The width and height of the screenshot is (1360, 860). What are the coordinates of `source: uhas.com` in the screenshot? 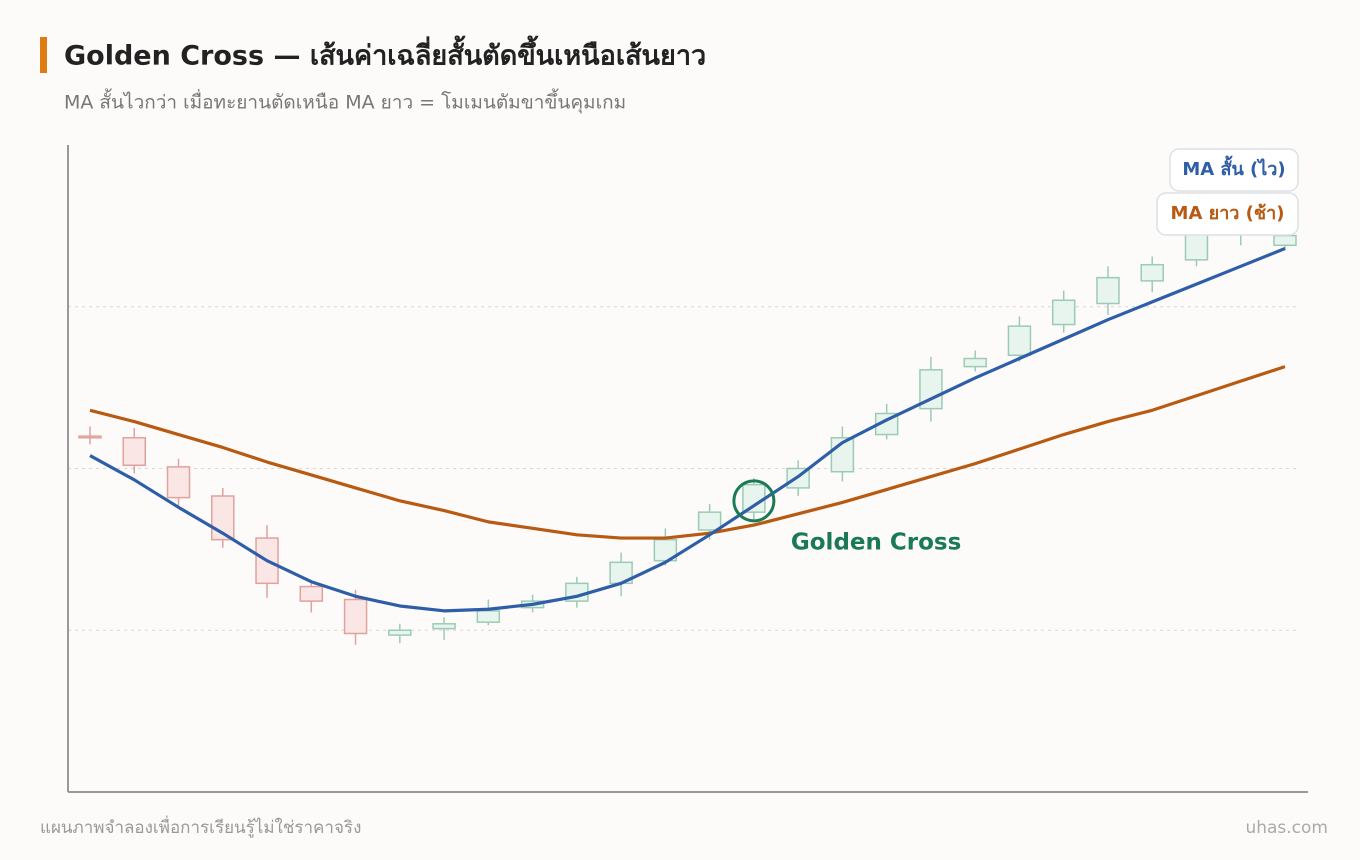 It's located at (1286, 828).